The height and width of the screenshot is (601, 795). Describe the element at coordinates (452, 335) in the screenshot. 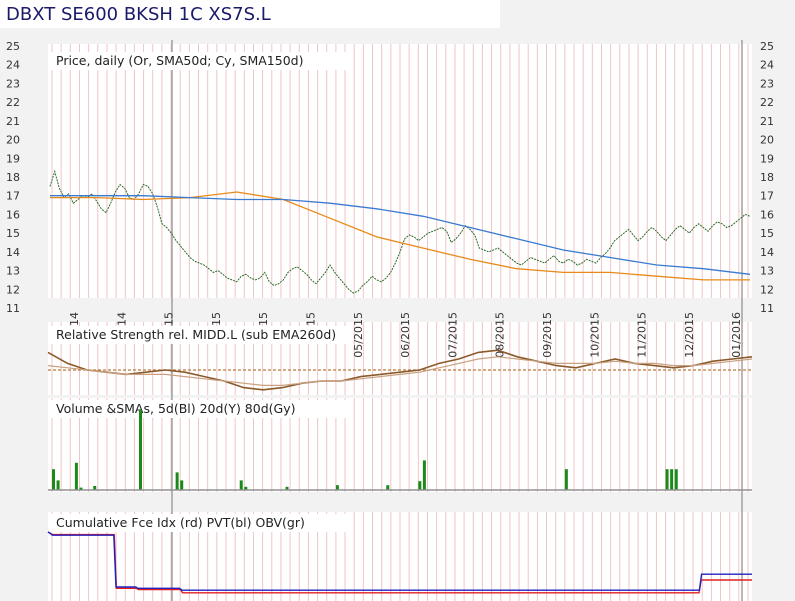

I see `x-tick-label: 07/2015` at that location.